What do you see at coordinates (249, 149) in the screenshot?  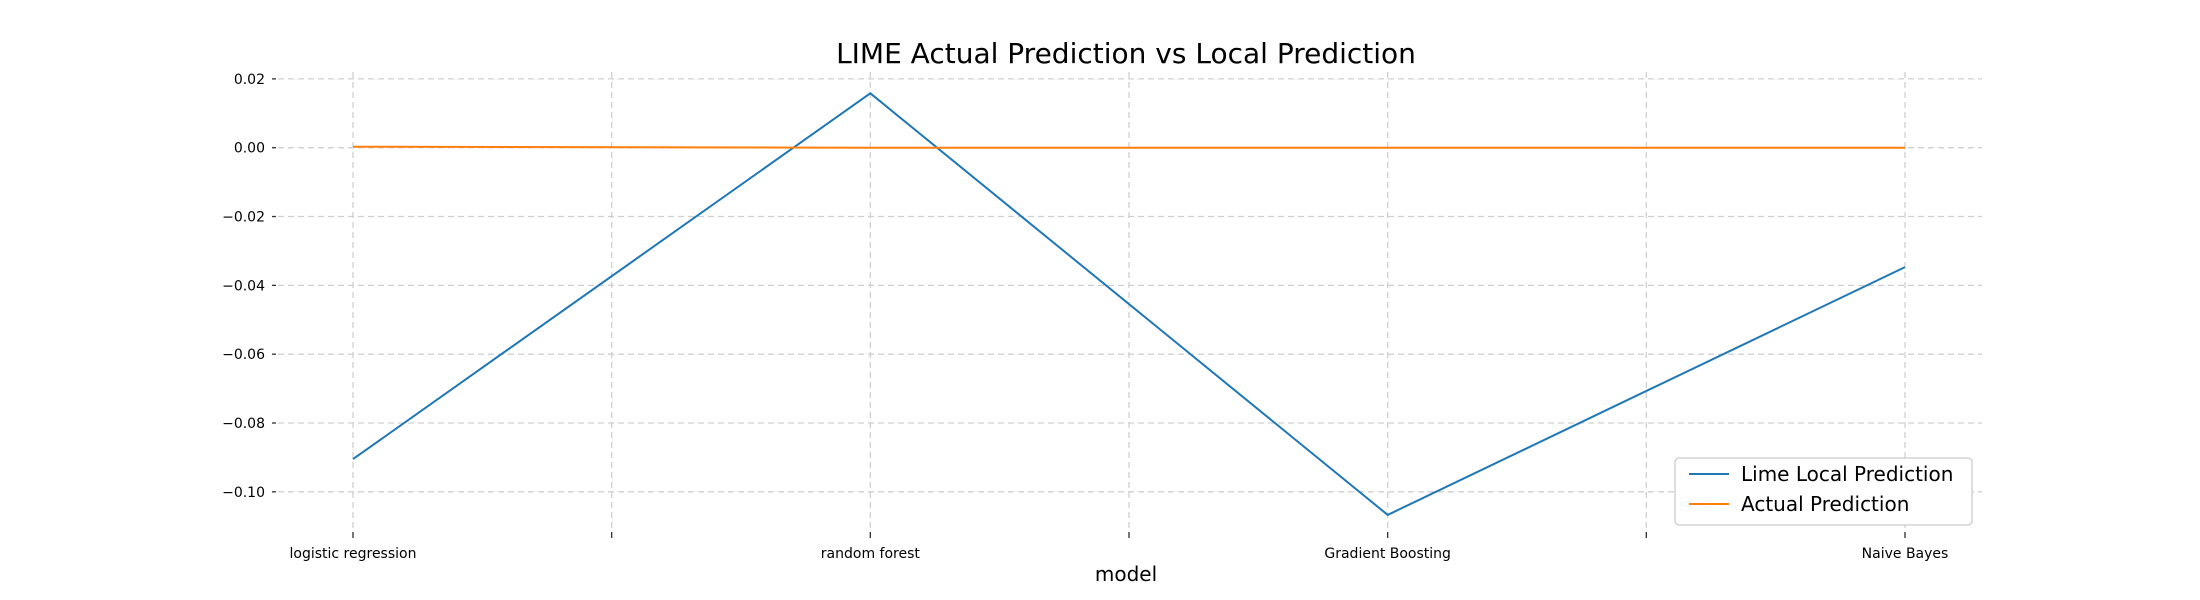 I see `y-tick-label: 0.00` at bounding box center [249, 149].